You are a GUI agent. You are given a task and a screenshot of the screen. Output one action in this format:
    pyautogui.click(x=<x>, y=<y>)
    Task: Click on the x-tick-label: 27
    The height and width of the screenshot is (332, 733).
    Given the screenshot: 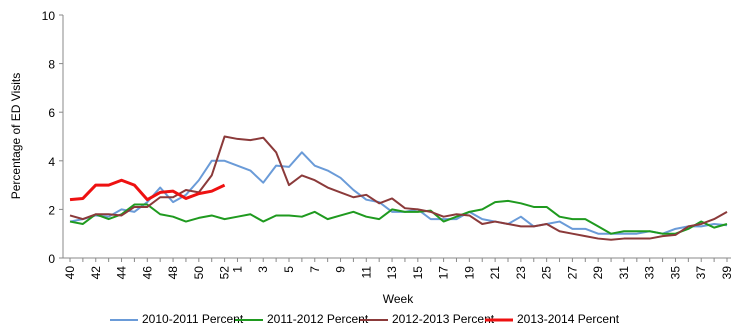 What is the action you would take?
    pyautogui.click(x=572, y=273)
    